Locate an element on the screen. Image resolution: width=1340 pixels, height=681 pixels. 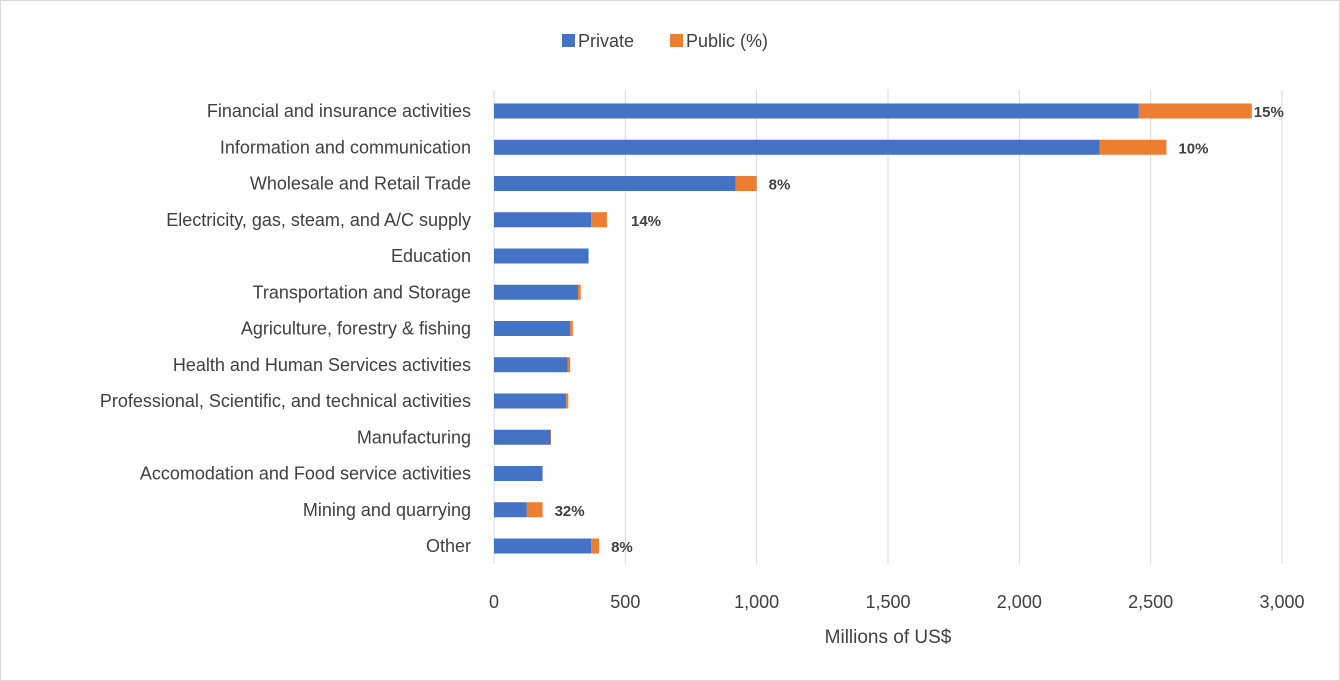
category-label: Manufacturing is located at coordinates (414, 437).